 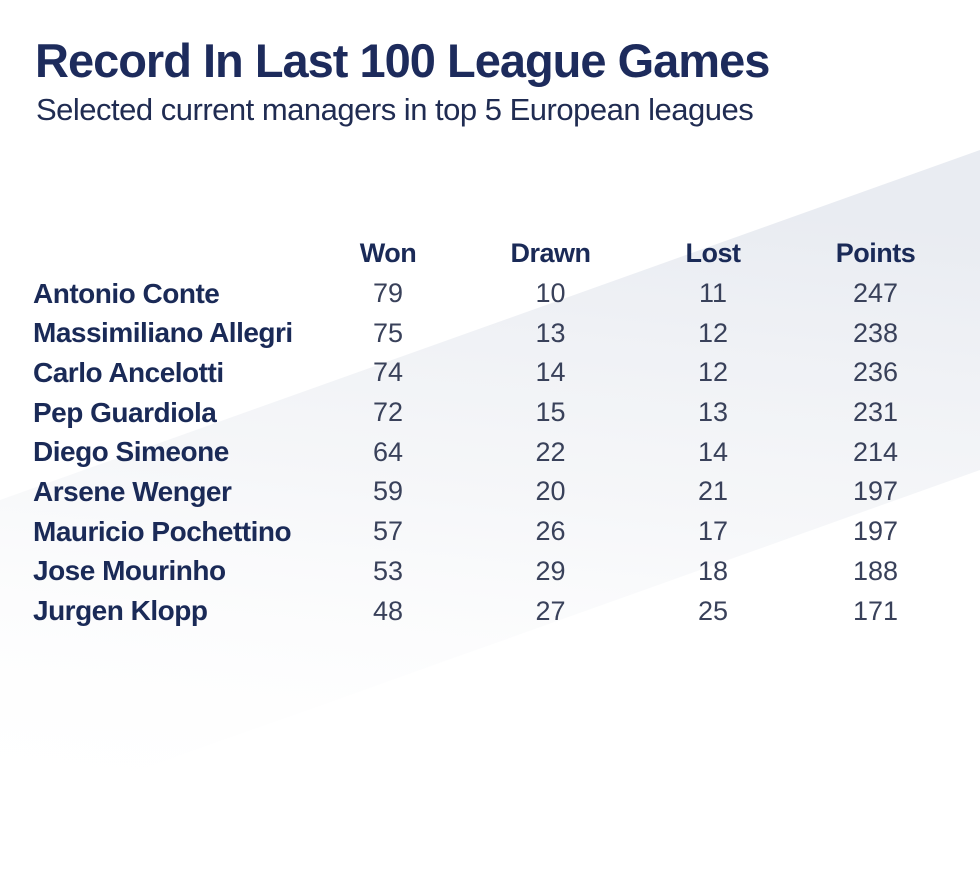 What do you see at coordinates (506, 413) in the screenshot?
I see `table-row: Pep Guardiola 72 15 13 231` at bounding box center [506, 413].